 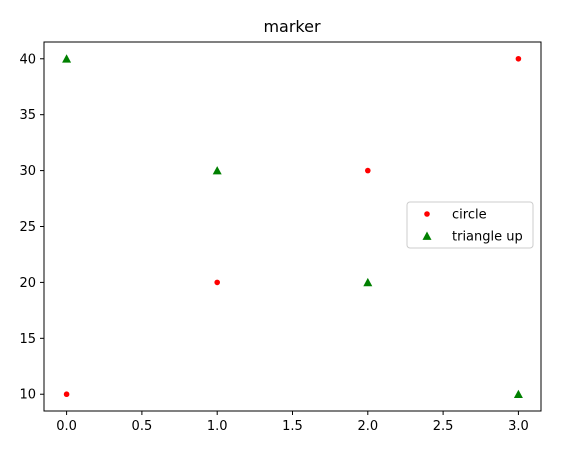 I want to click on y-tick-label: 35, so click(x=27, y=115).